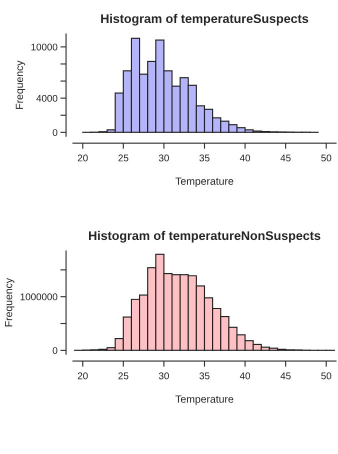 This screenshot has width=338, height=454. I want to click on y-tick-label: 10000, so click(44, 47).